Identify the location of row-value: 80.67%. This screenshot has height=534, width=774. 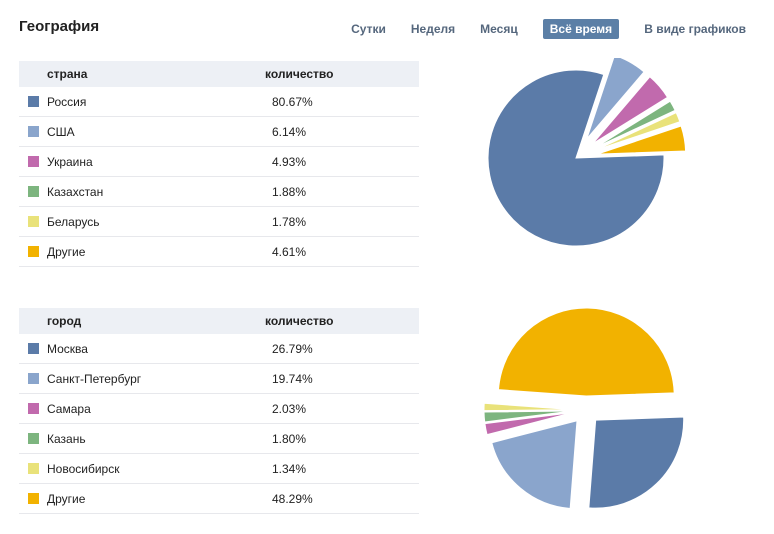
(292, 101).